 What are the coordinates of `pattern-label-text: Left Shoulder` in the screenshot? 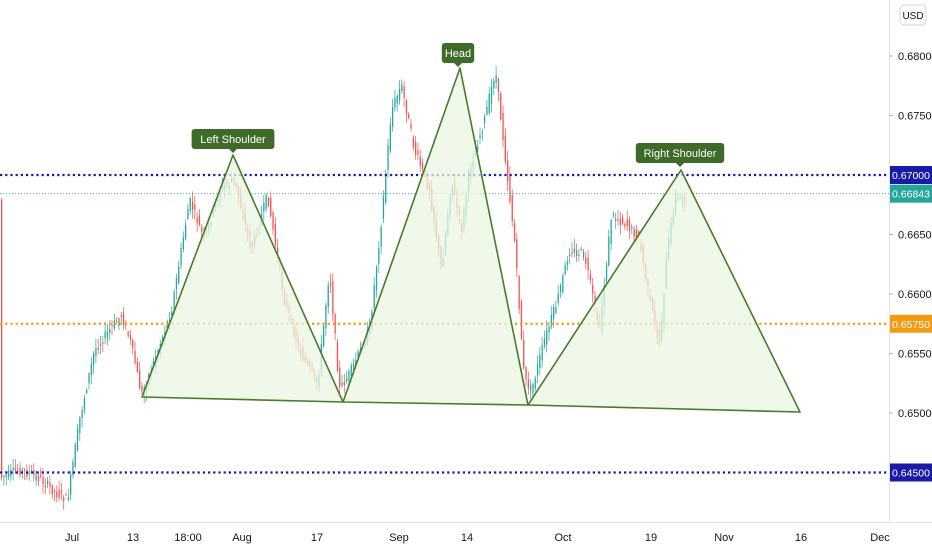 It's located at (233, 140).